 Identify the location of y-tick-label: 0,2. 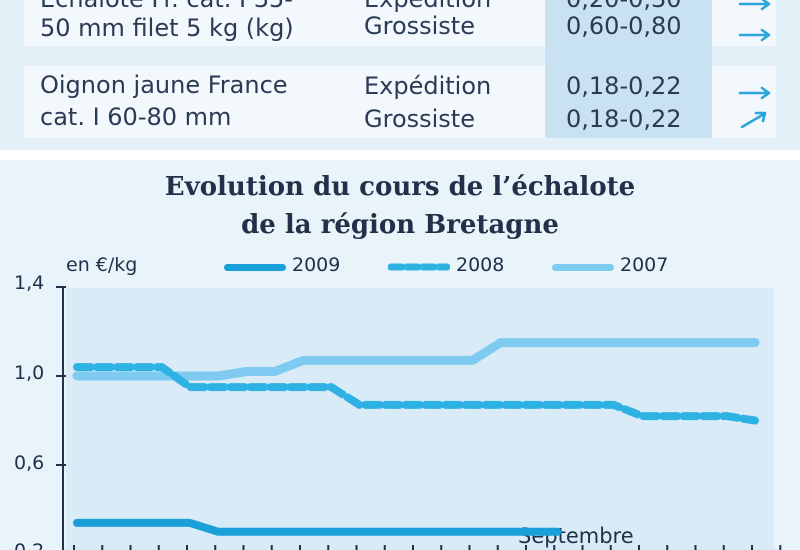
(29, 545).